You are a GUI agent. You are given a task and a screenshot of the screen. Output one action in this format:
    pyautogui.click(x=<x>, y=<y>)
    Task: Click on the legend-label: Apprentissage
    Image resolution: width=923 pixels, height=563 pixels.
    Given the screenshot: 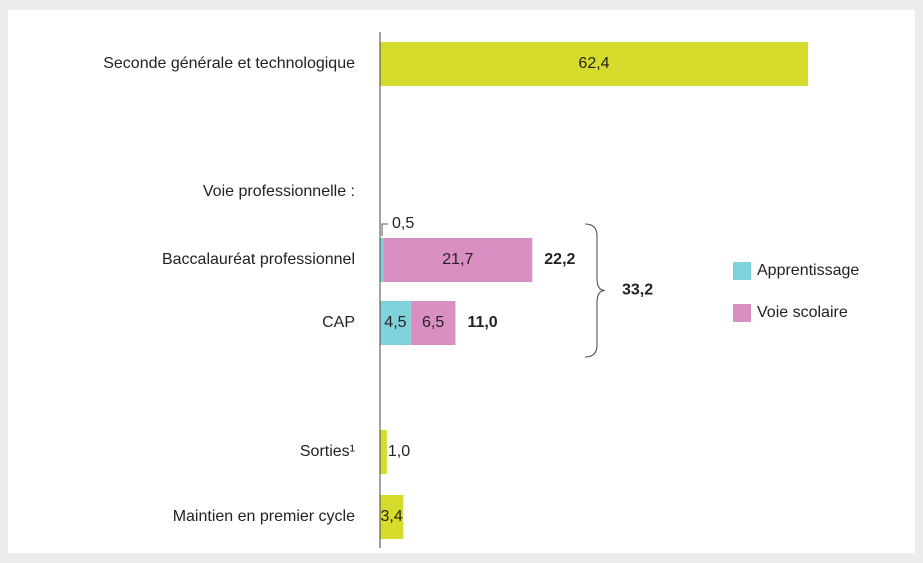 What is the action you would take?
    pyautogui.click(x=808, y=270)
    